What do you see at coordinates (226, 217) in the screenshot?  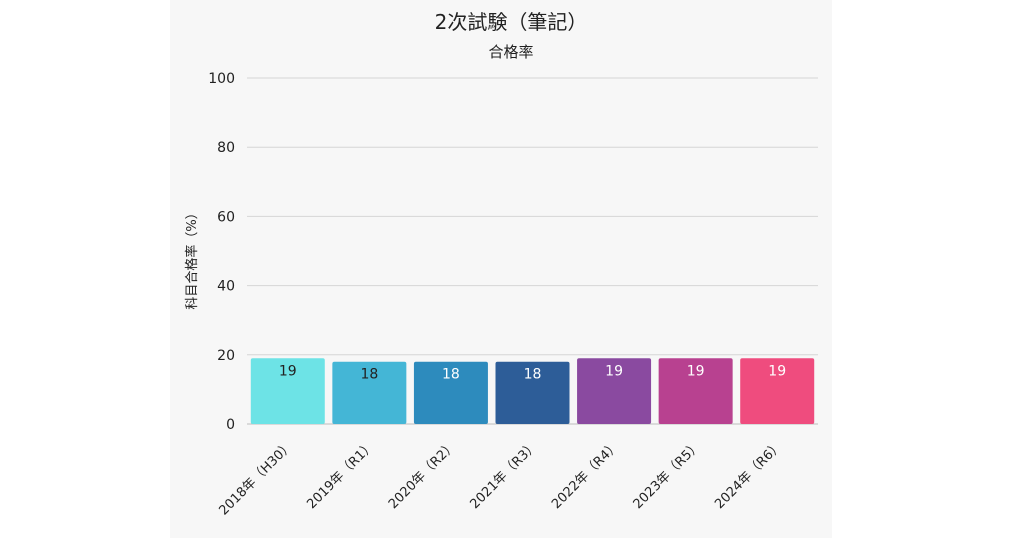 I see `y-tick-label: 60` at bounding box center [226, 217].